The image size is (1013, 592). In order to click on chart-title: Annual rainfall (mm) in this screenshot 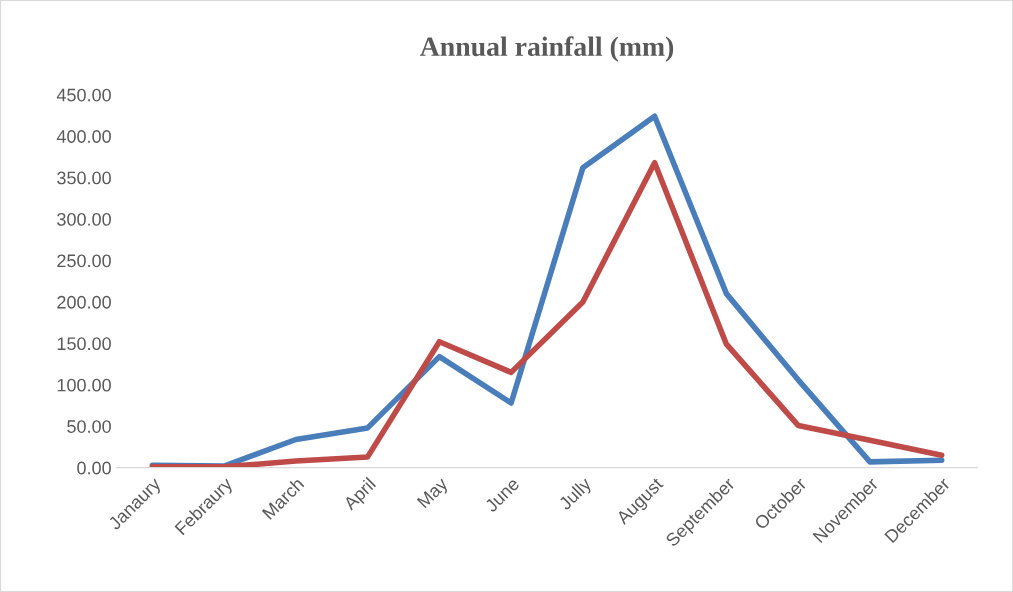, I will do `click(546, 49)`.